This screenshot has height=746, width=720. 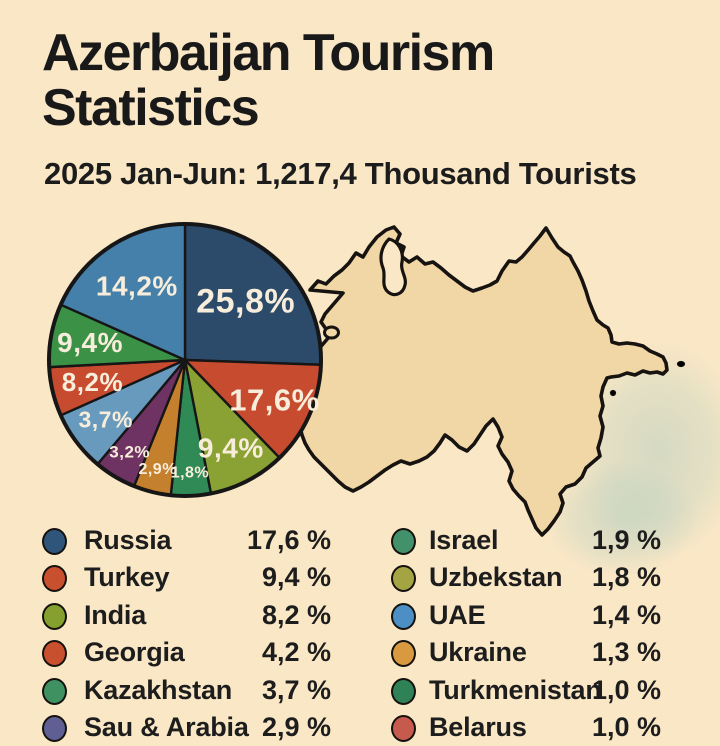 What do you see at coordinates (134, 652) in the screenshot?
I see `legend-country-label: Georgia` at bounding box center [134, 652].